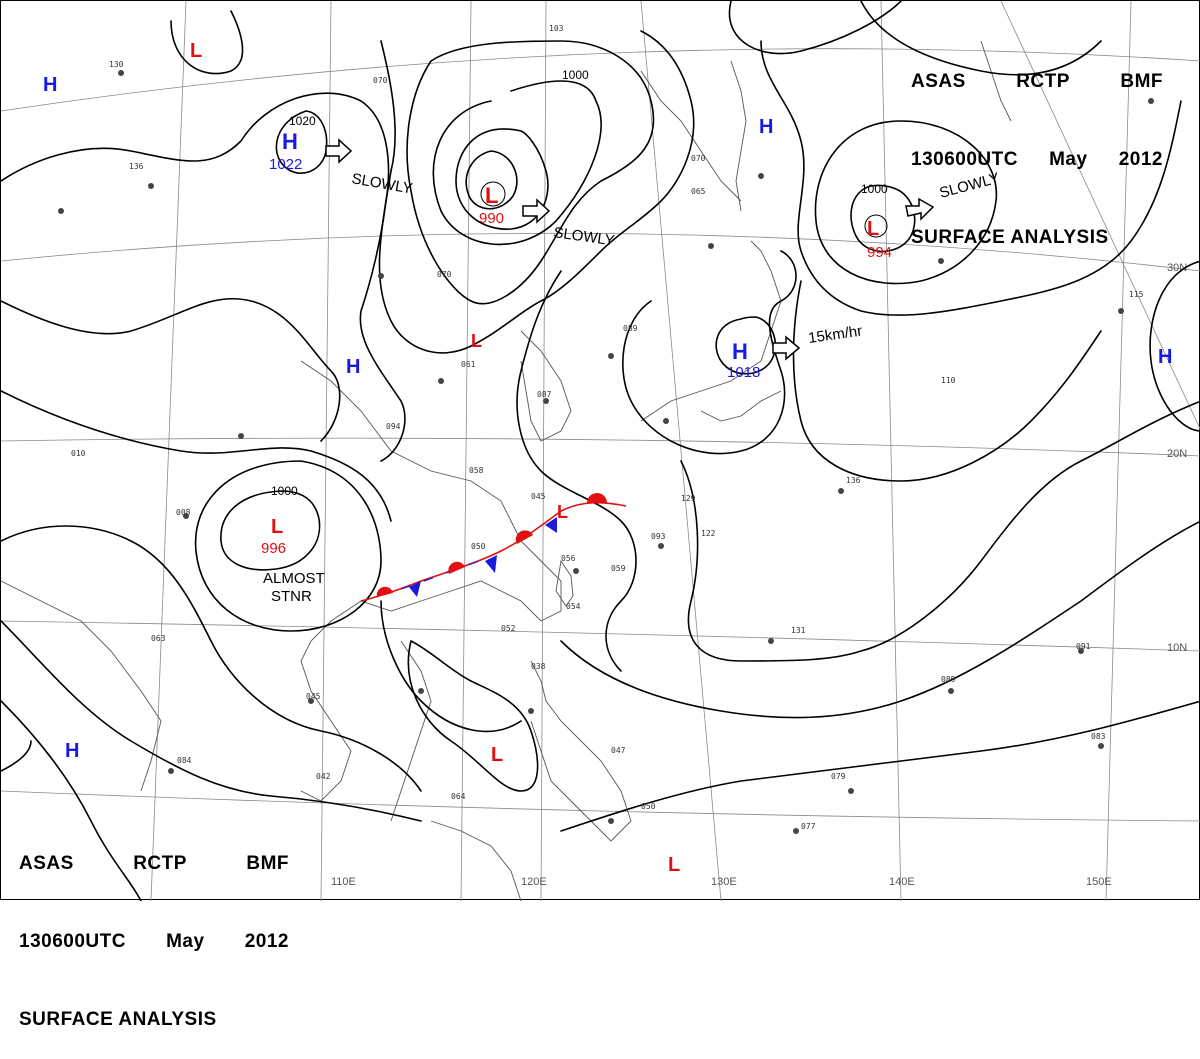 This screenshot has width=1200, height=1059. What do you see at coordinates (81, 686) in the screenshot?
I see `coast-india` at bounding box center [81, 686].